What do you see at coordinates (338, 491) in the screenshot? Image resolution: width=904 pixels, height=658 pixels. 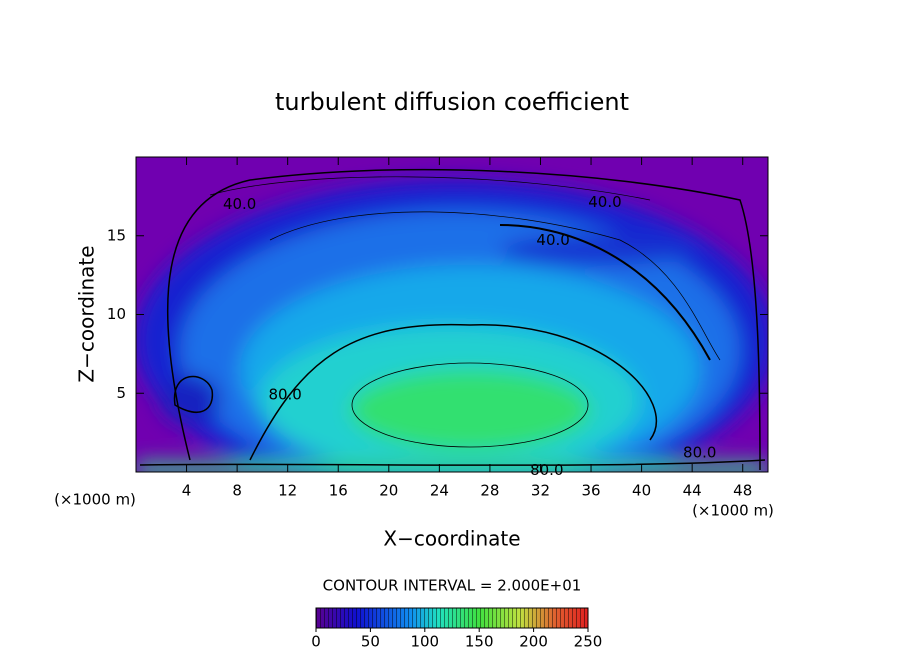 I see `x-tick-label: 16` at bounding box center [338, 491].